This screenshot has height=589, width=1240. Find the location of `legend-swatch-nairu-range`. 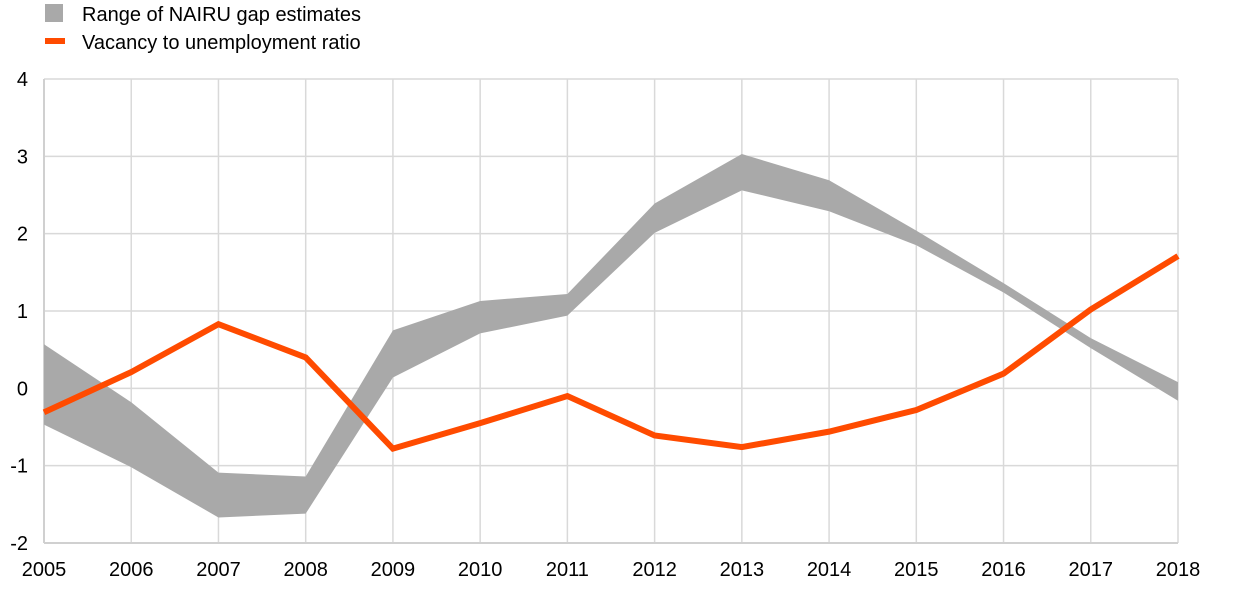

legend-swatch-nairu-range is located at coordinates (54, 13).